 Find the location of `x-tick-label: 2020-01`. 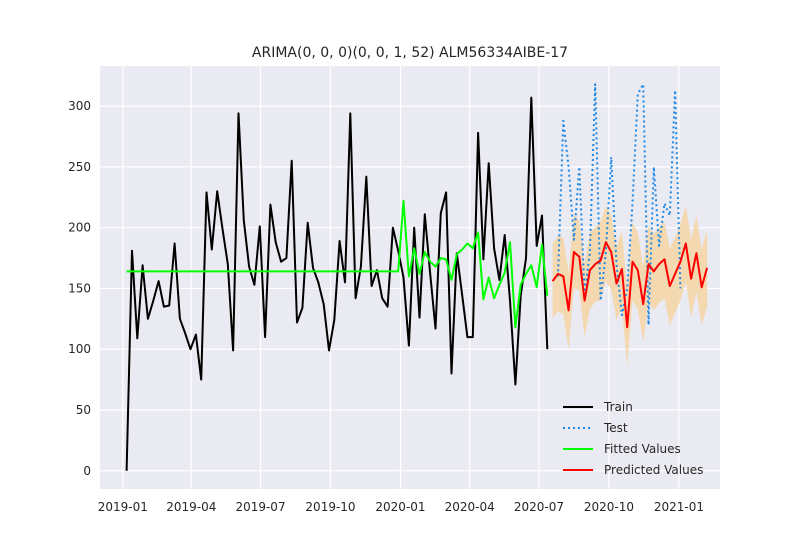

x-tick-label: 2020-01 is located at coordinates (400, 507).